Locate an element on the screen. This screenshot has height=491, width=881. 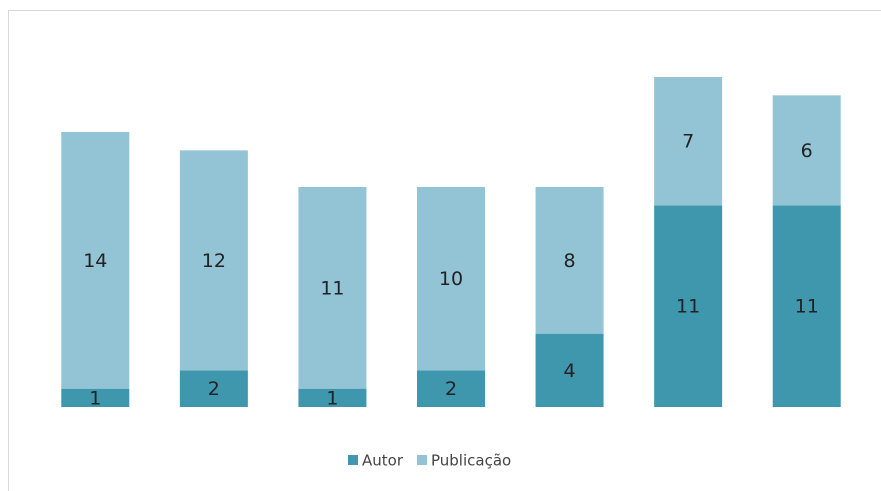
segment-label: 12 is located at coordinates (214, 261).